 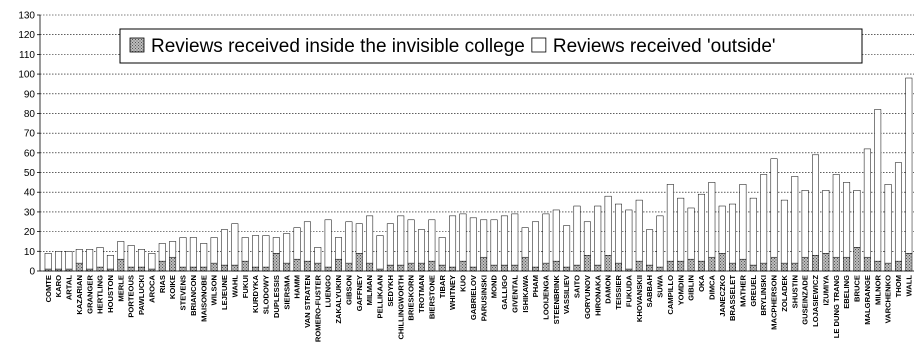 What do you see at coordinates (183, 292) in the screenshot?
I see `x-category-label: STEVENS` at bounding box center [183, 292].